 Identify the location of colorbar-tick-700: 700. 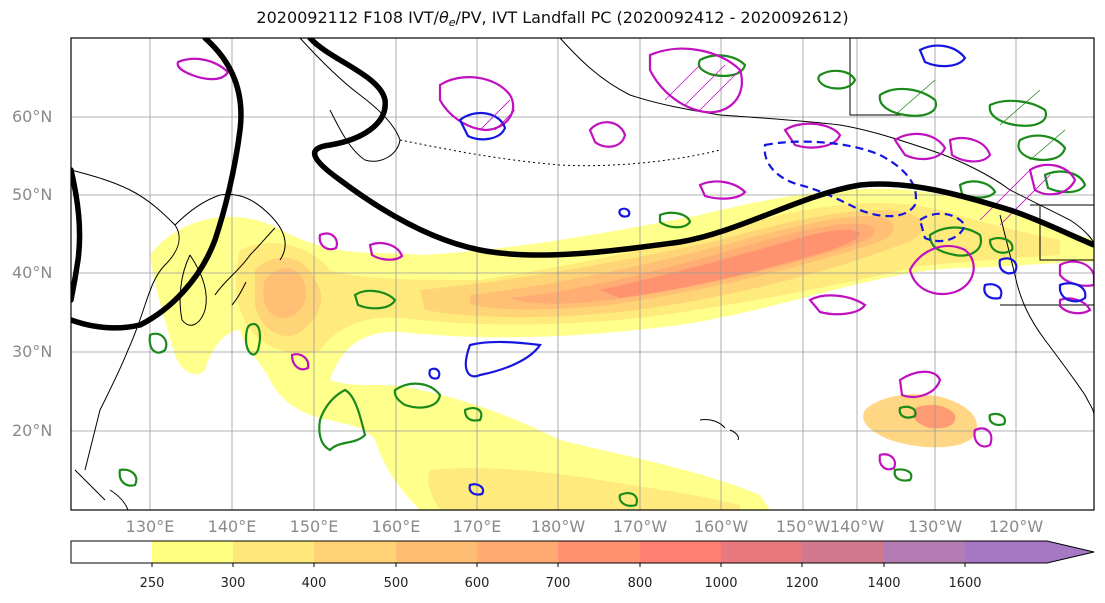
(558, 583).